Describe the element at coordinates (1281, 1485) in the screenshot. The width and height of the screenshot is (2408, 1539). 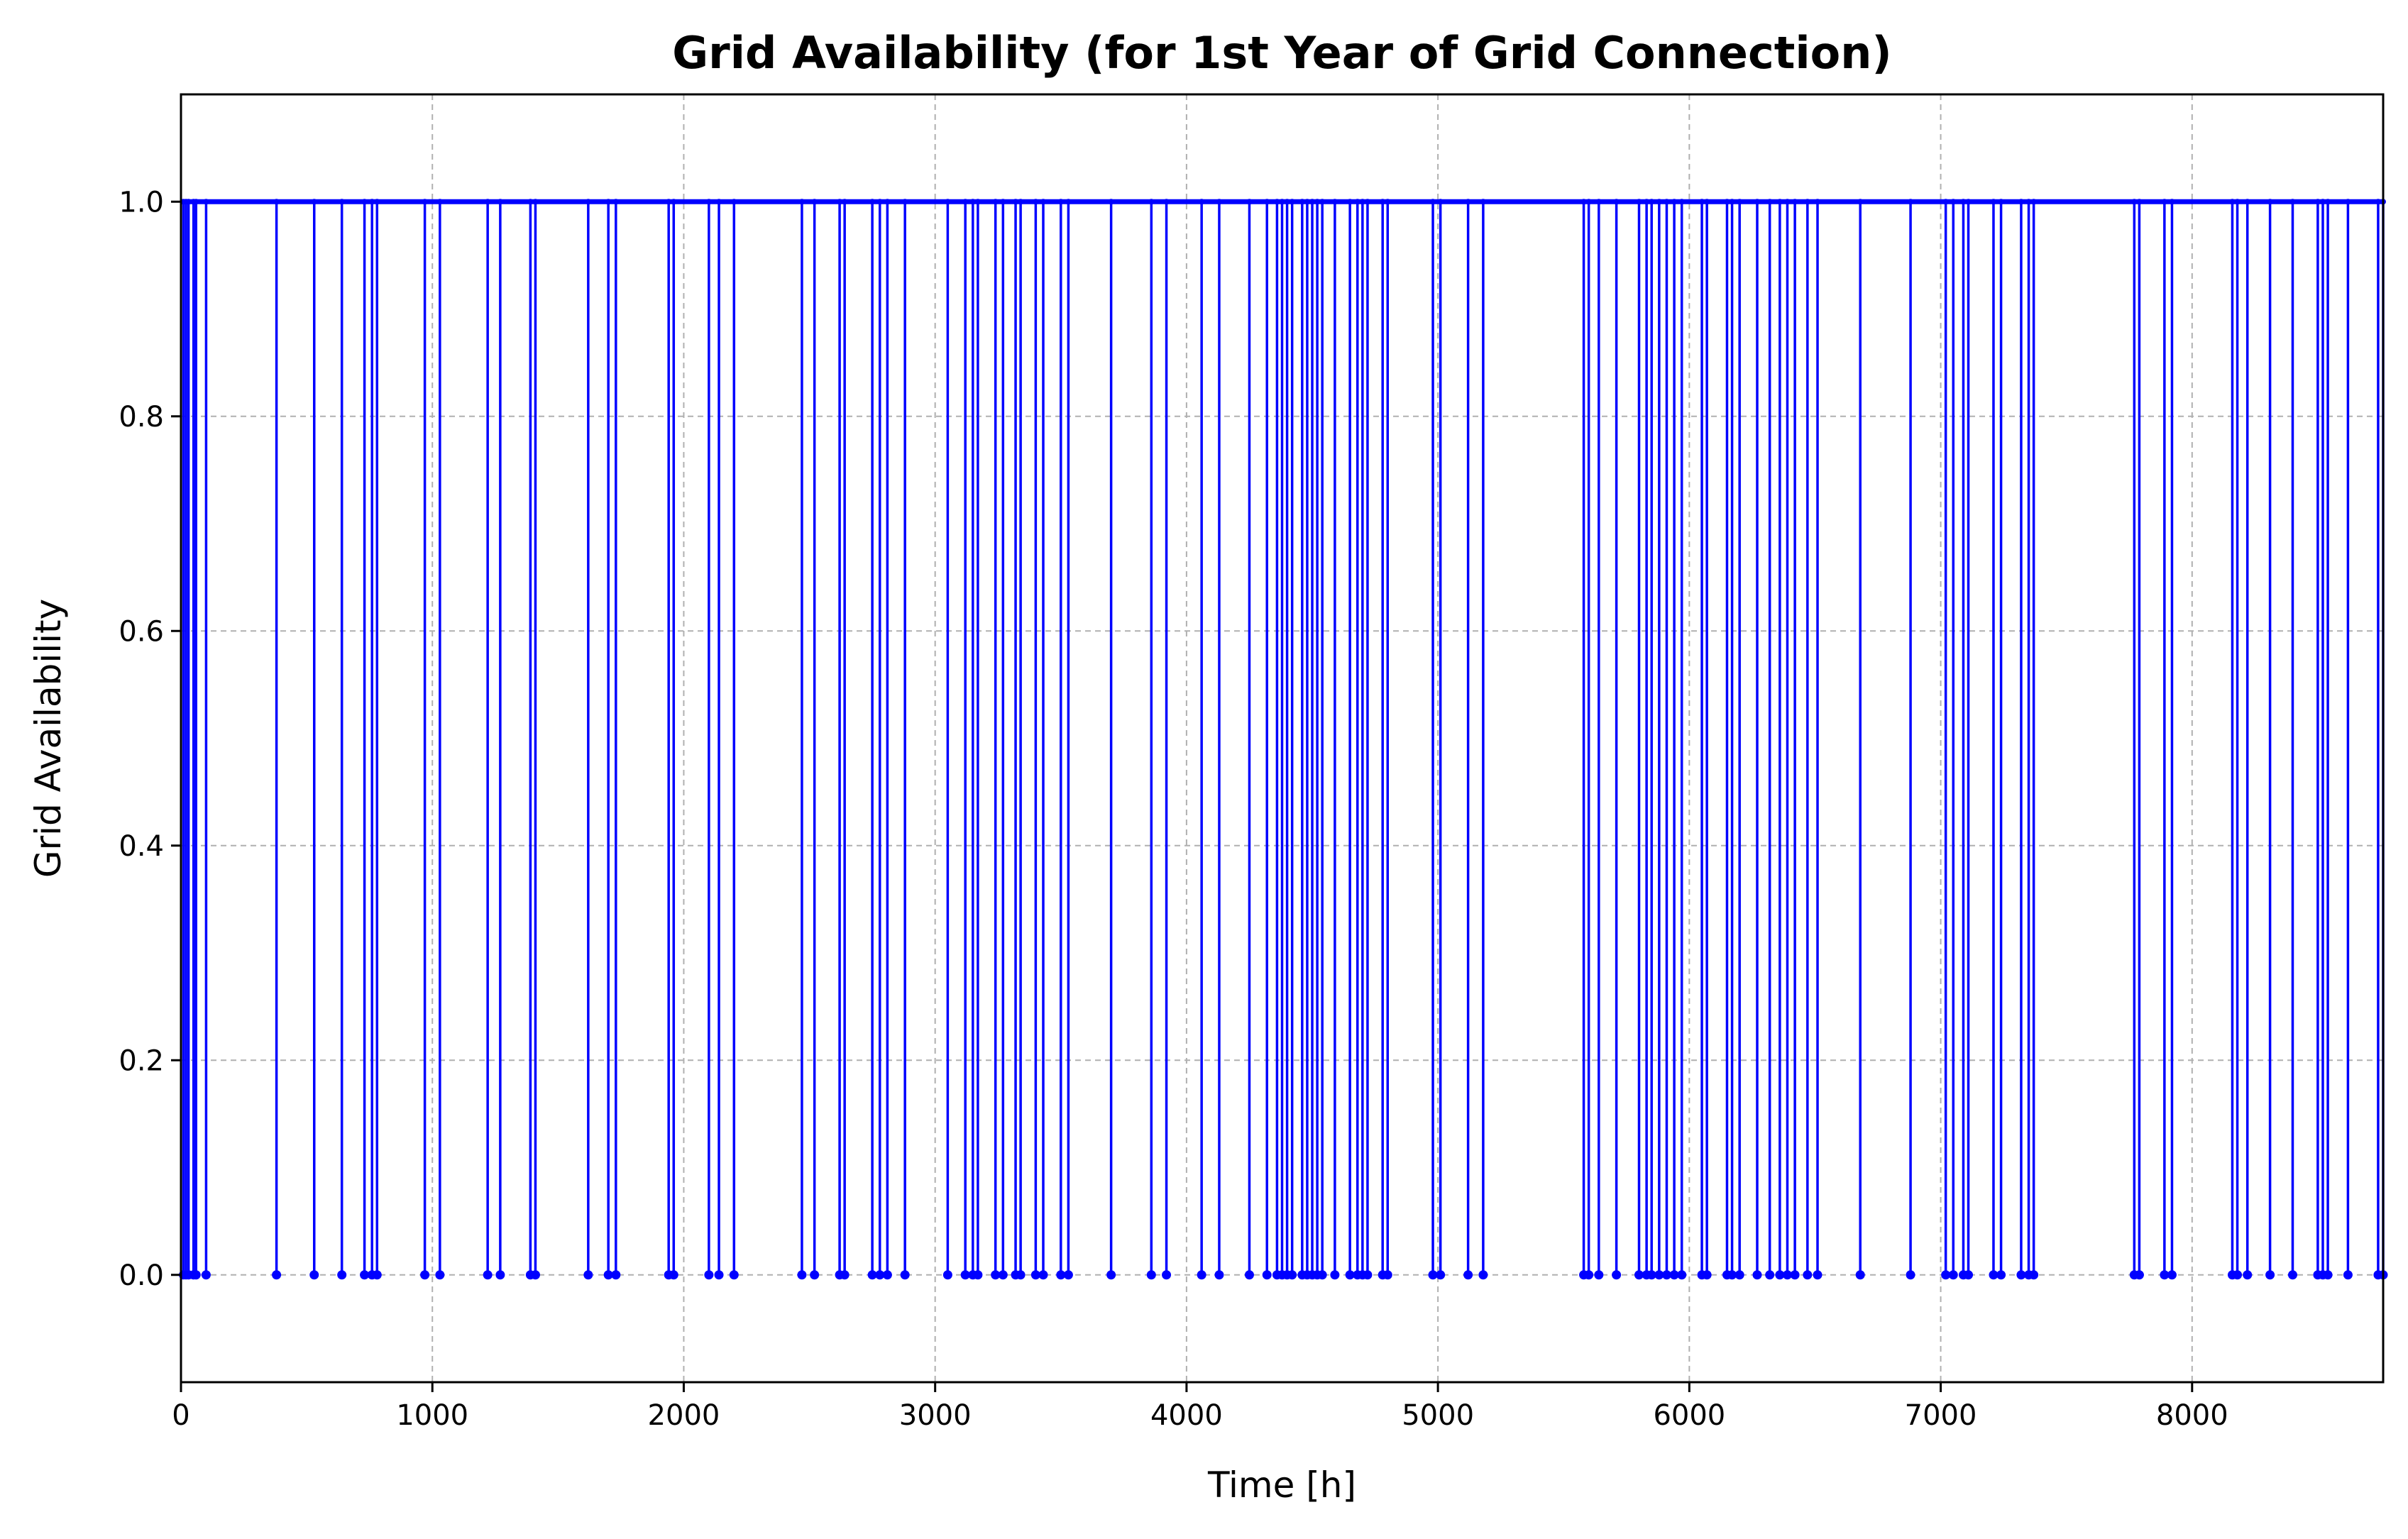
I see `x-axis-label: Time [h]` at that location.